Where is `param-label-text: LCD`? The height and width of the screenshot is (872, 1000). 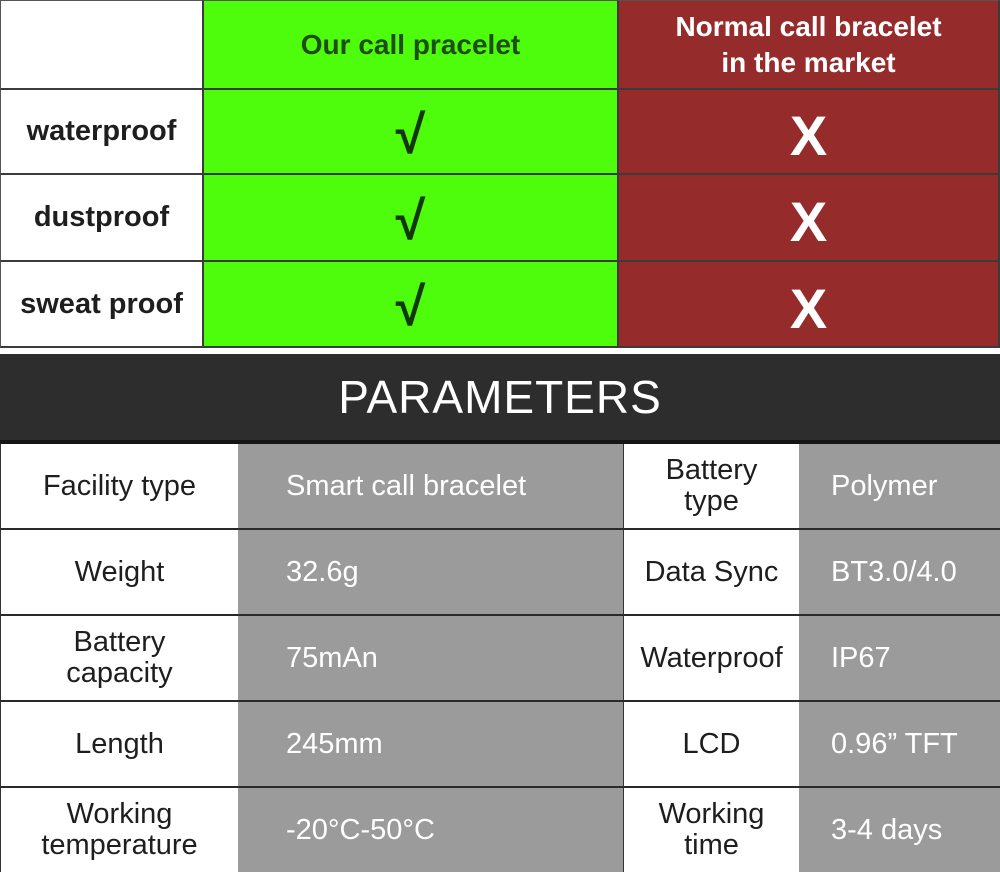
param-label-text: LCD is located at coordinates (711, 743).